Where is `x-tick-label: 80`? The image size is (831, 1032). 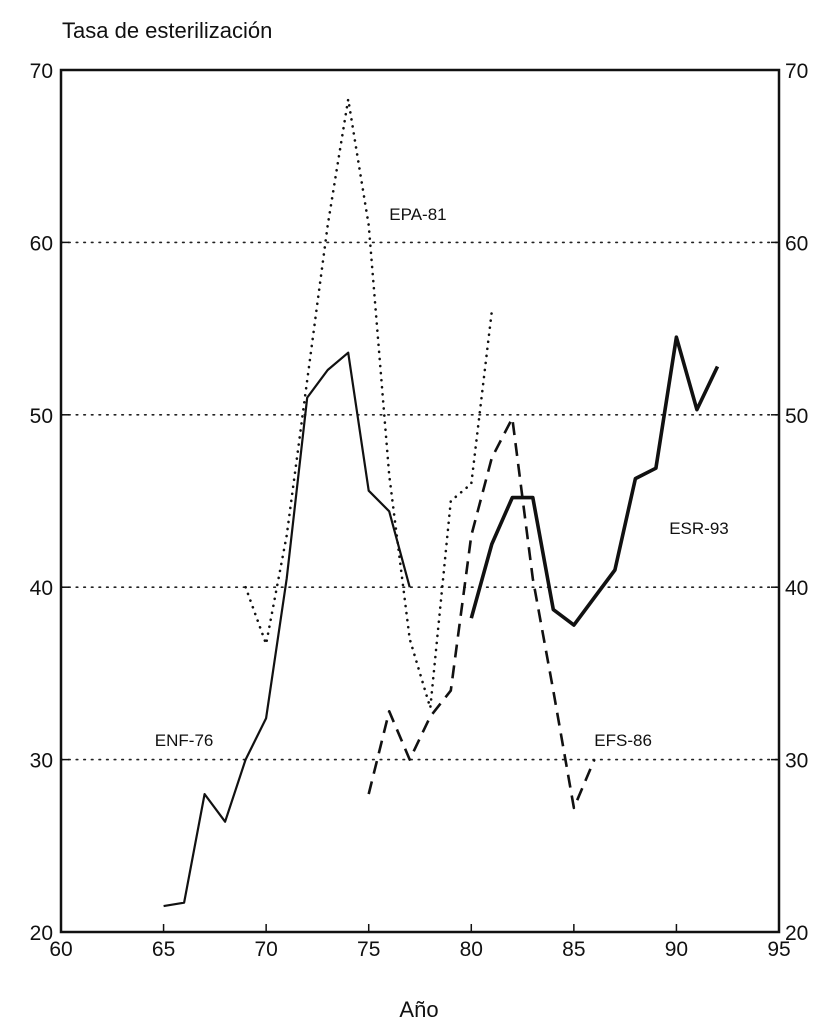 x-tick-label: 80 is located at coordinates (471, 949).